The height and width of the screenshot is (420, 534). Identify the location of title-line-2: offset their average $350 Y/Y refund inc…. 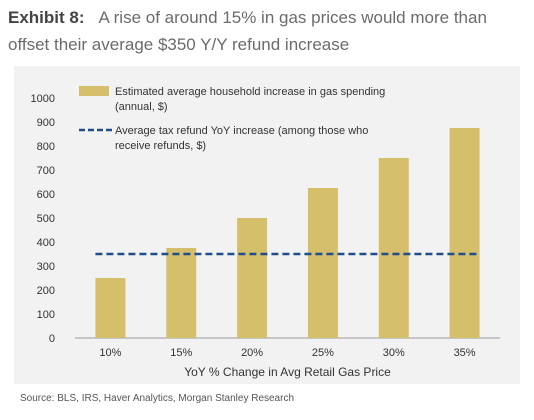
(179, 44).